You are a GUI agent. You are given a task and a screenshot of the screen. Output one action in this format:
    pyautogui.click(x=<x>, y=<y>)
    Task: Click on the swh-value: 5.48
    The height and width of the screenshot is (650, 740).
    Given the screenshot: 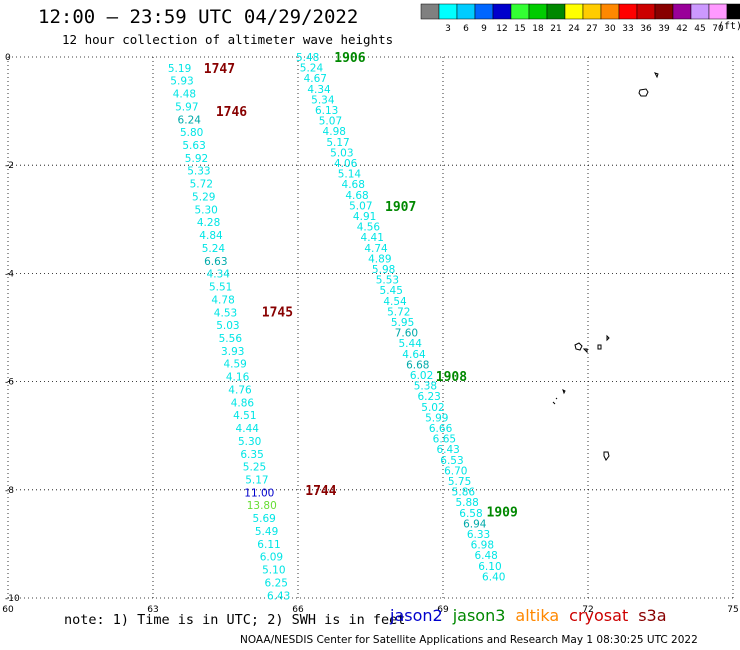 What is the action you would take?
    pyautogui.click(x=307, y=58)
    